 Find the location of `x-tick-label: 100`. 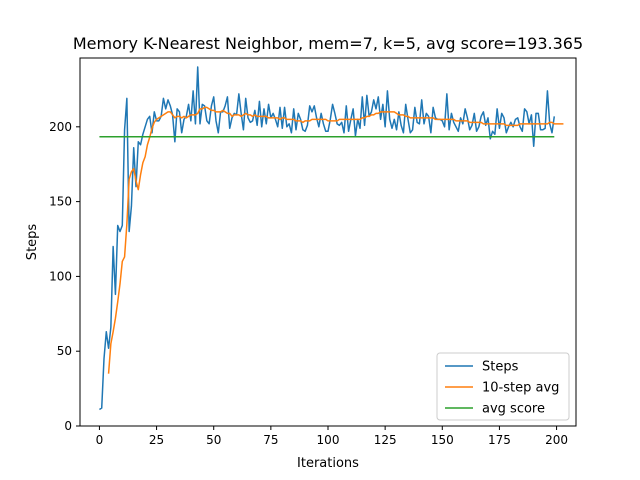

x-tick-label: 100 is located at coordinates (328, 440).